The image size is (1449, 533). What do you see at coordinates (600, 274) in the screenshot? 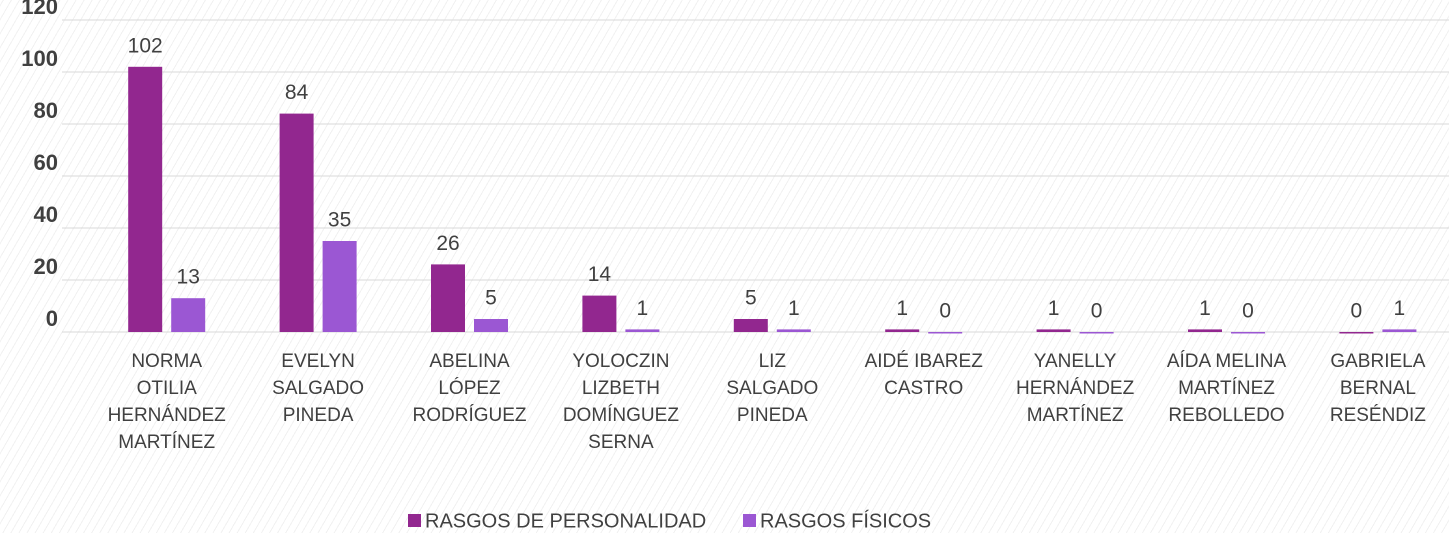
I see `data-label: 14` at bounding box center [600, 274].